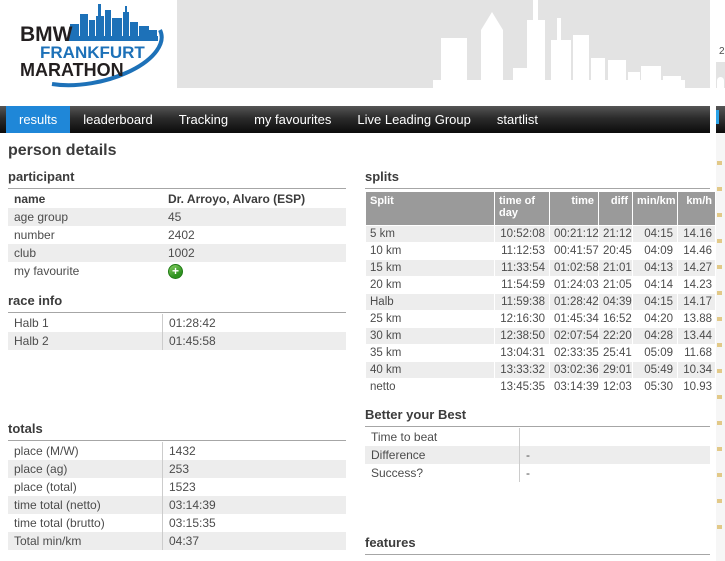  What do you see at coordinates (574, 319) in the screenshot?
I see `splits-cell: 01:45:34` at bounding box center [574, 319].